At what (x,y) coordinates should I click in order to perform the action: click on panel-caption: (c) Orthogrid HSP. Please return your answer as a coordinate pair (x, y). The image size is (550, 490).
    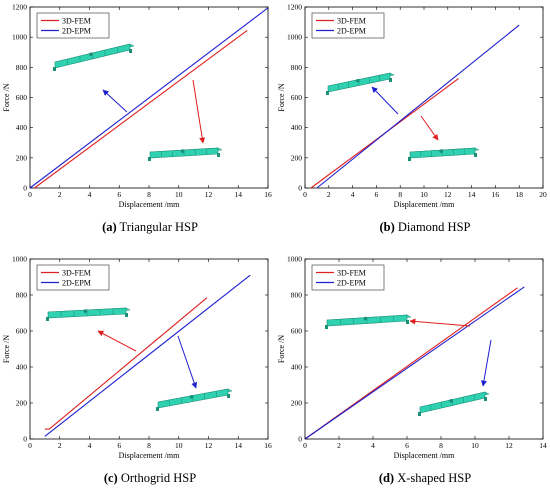
    Looking at the image, I should click on (150, 478).